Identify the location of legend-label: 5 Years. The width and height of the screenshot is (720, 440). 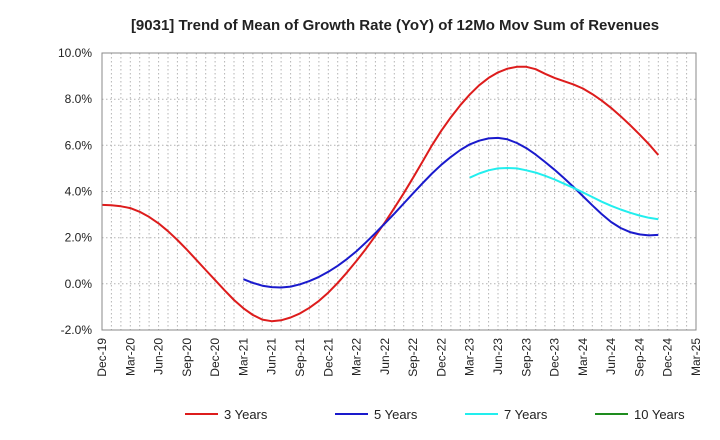
(396, 414).